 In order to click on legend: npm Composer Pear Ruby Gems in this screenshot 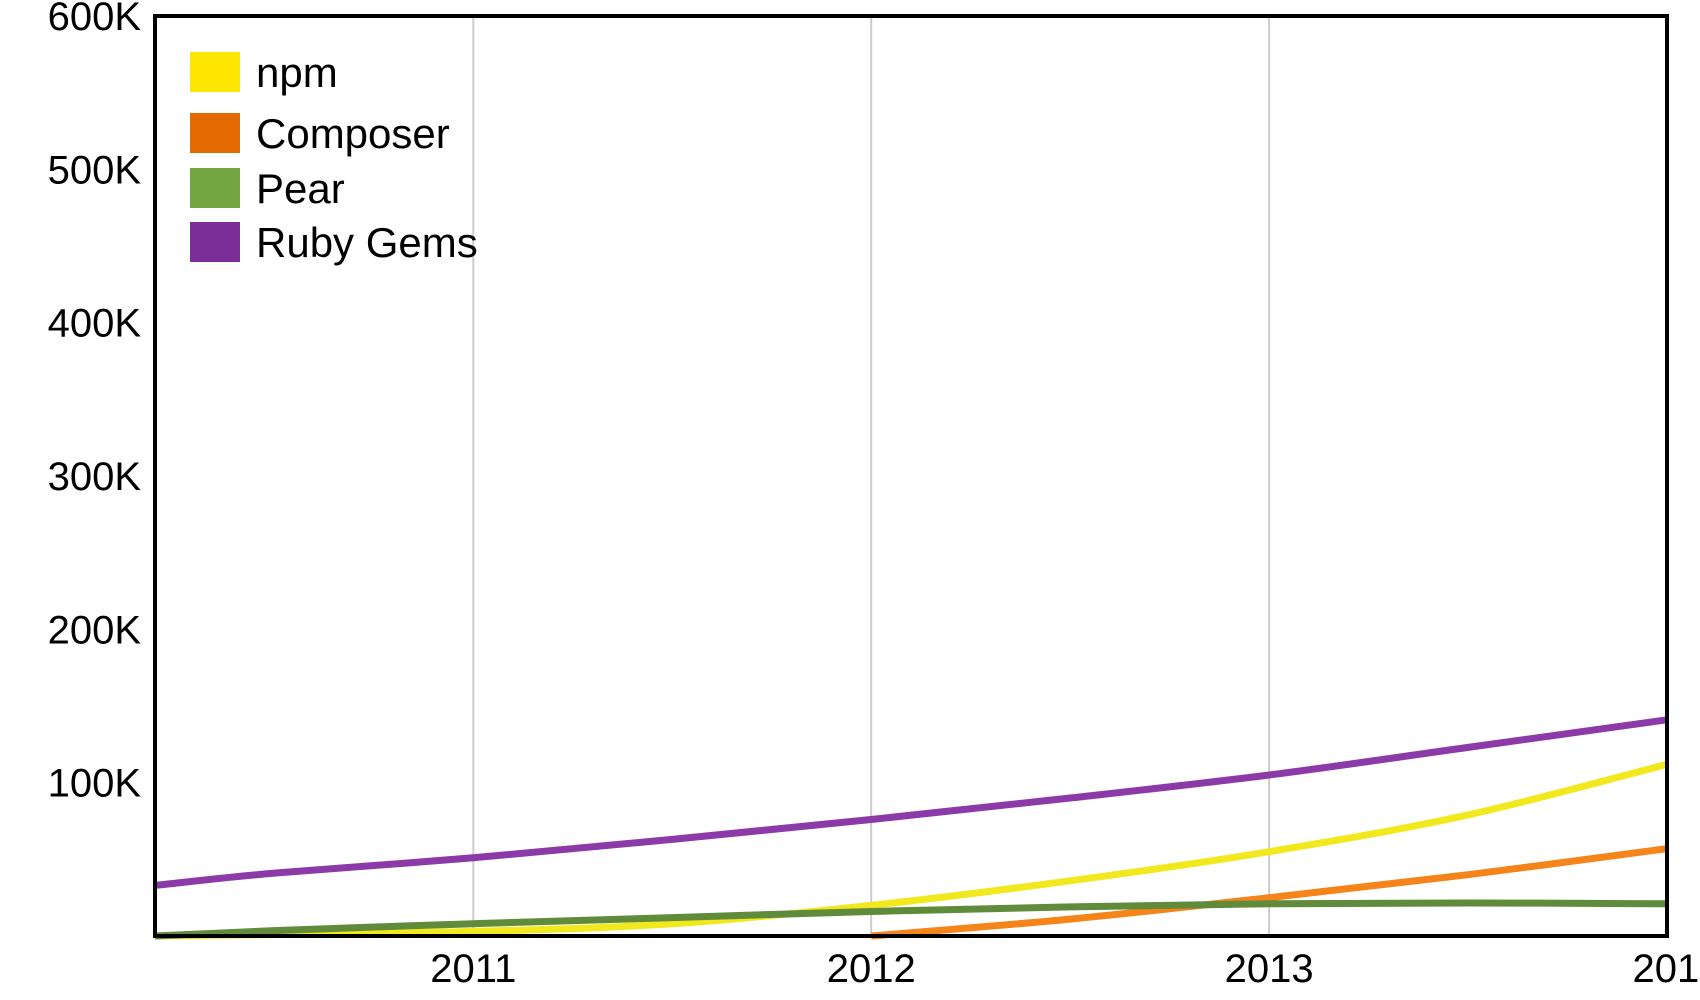, I will do `click(334, 157)`.